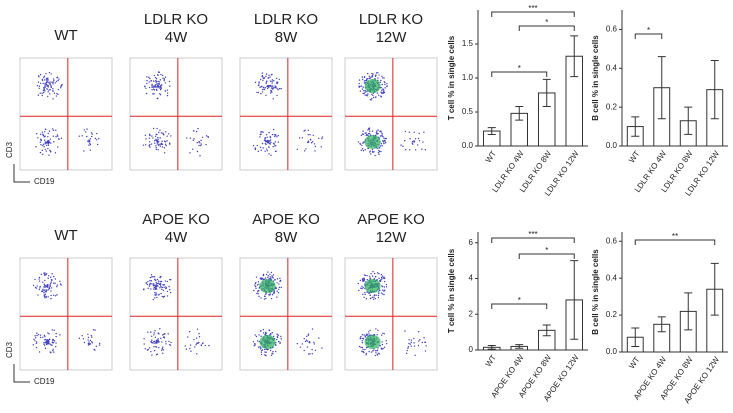 The image size is (733, 413). I want to click on y-tick-label: 2, so click(471, 313).